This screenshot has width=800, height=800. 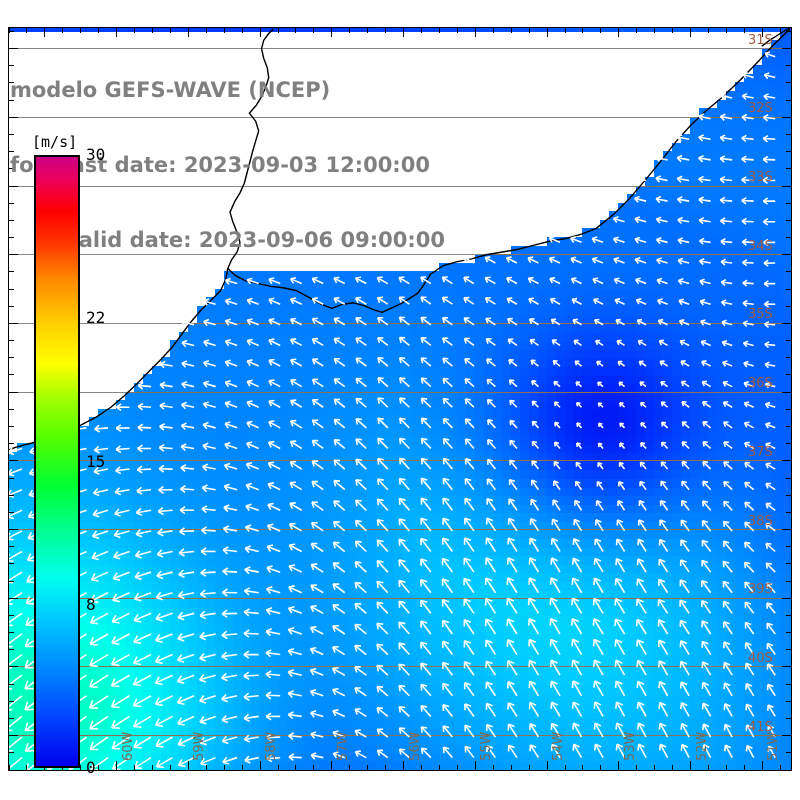 What do you see at coordinates (630, 746) in the screenshot?
I see `lon-label-53W: 53W` at bounding box center [630, 746].